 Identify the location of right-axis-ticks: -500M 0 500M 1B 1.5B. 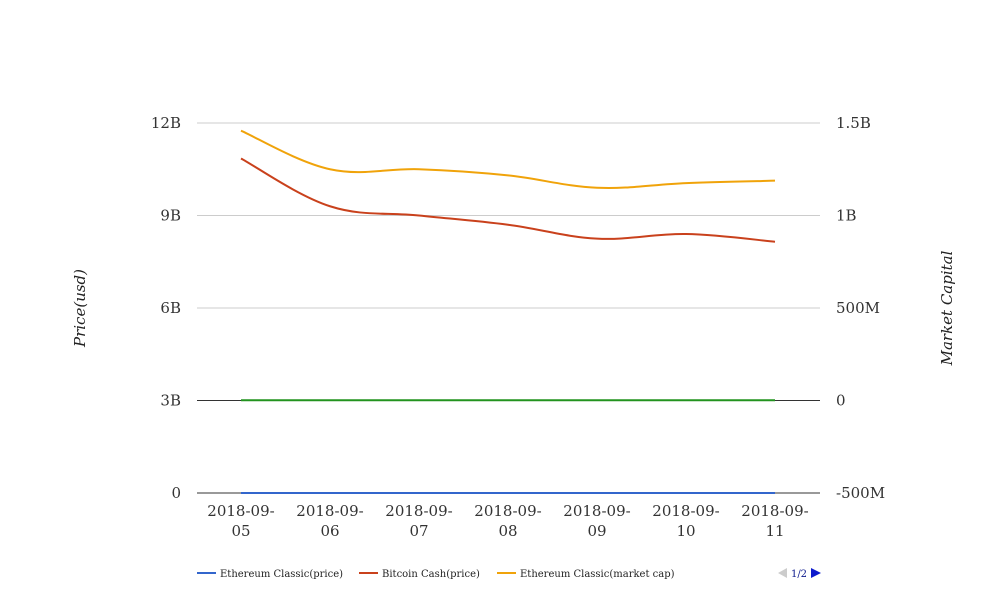
(860, 308).